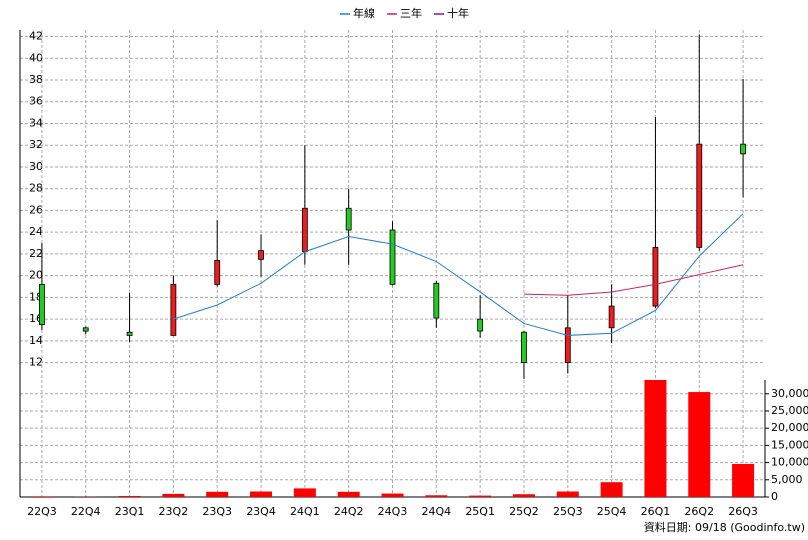 The height and width of the screenshot is (540, 808). Describe the element at coordinates (261, 511) in the screenshot. I see `x-tick-label: 23Q4` at that location.